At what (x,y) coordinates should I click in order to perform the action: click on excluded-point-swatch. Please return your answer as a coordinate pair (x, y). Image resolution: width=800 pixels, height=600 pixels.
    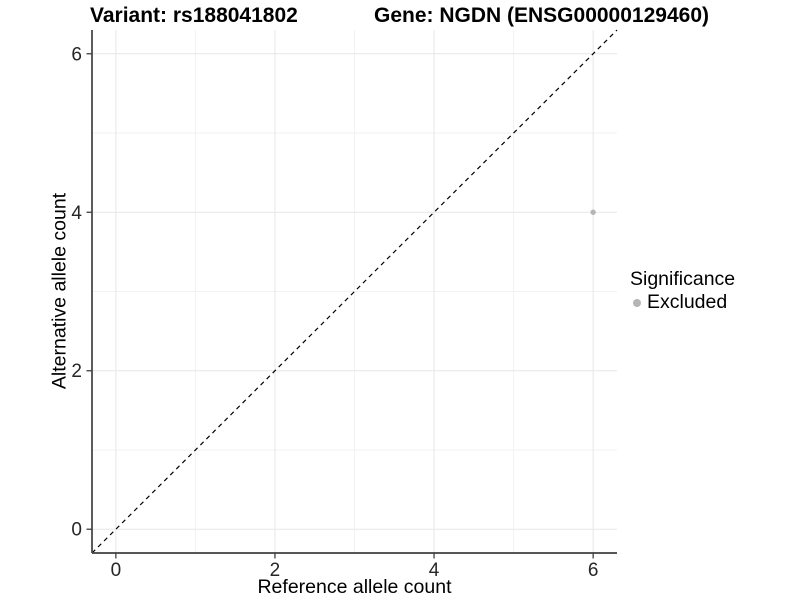
    Looking at the image, I should click on (637, 302).